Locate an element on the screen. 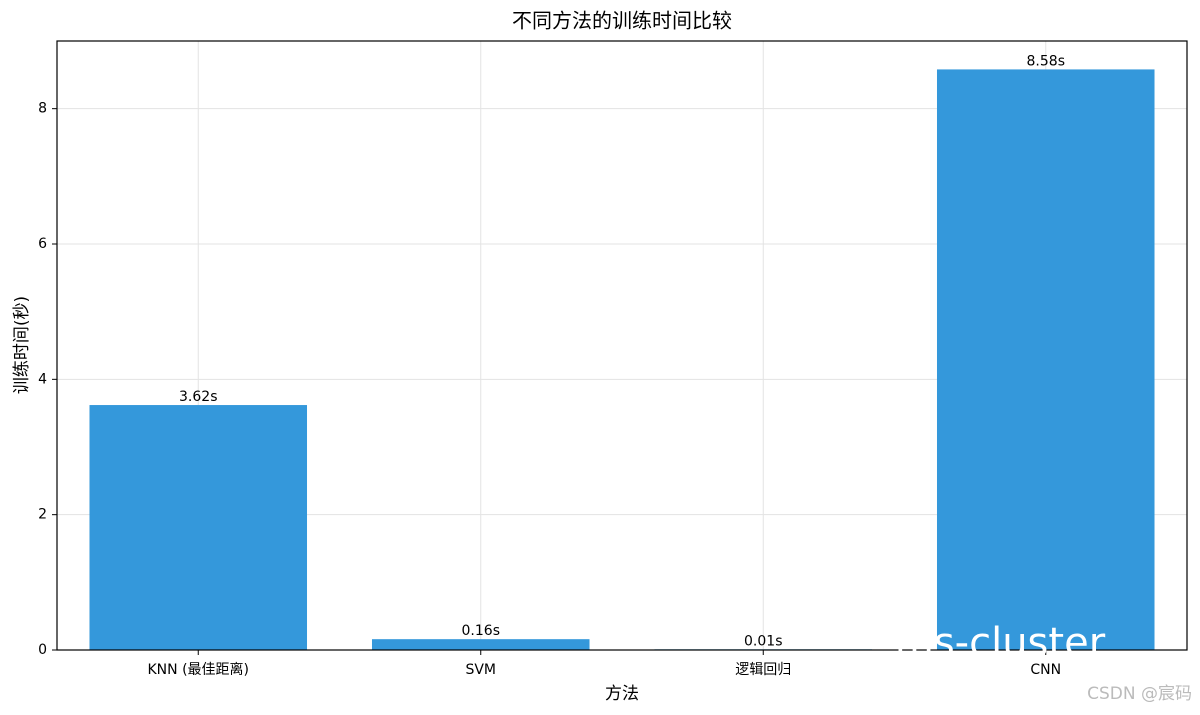 This screenshot has width=1200, height=715. value-label: 8.58s is located at coordinates (1046, 61).